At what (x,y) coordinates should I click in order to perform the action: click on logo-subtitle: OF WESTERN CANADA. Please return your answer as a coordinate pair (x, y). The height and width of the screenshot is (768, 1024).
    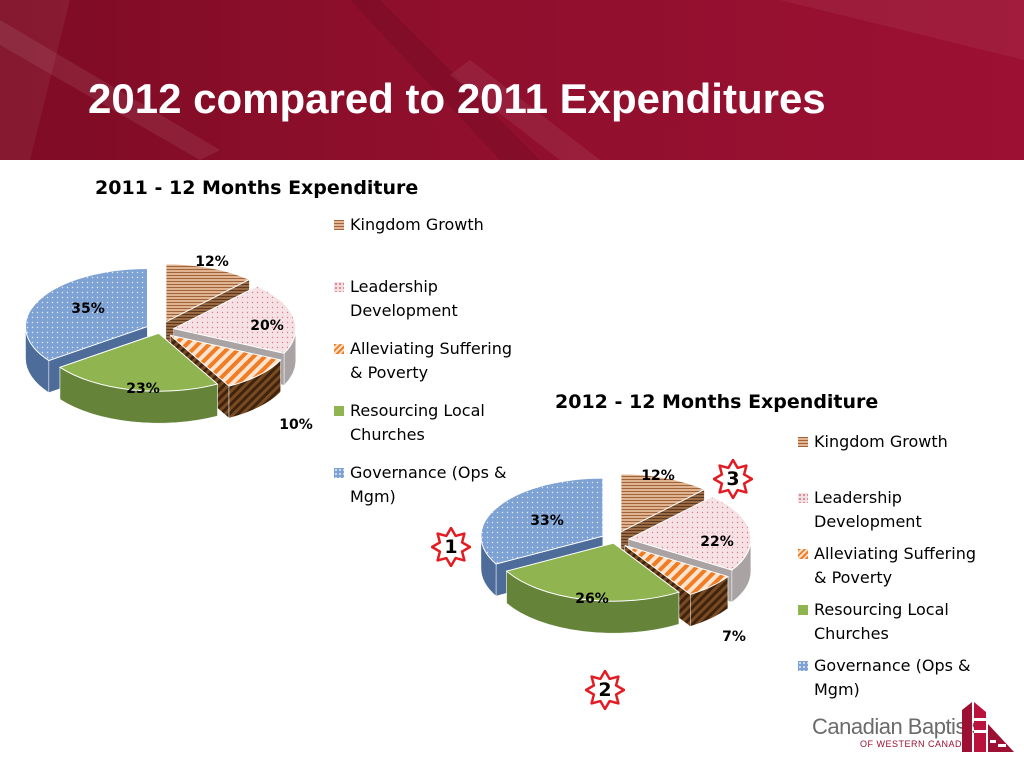
    Looking at the image, I should click on (914, 744).